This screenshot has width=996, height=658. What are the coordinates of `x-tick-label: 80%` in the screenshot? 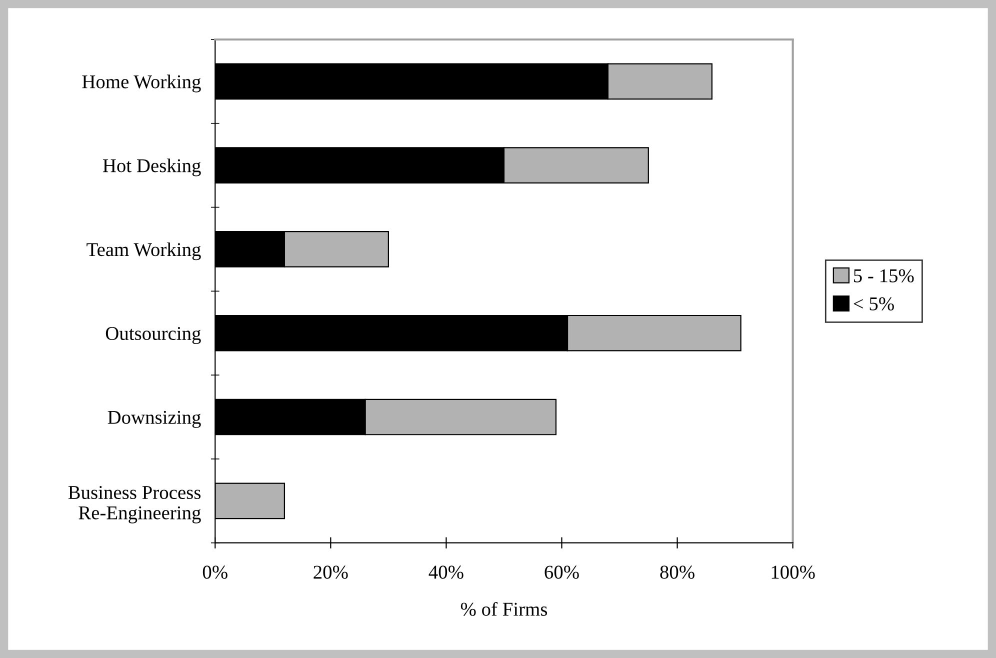 It's located at (677, 572).